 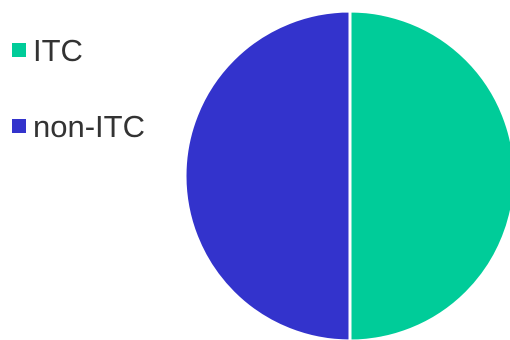 I want to click on legend-item-itc: ITC, so click(x=78, y=50).